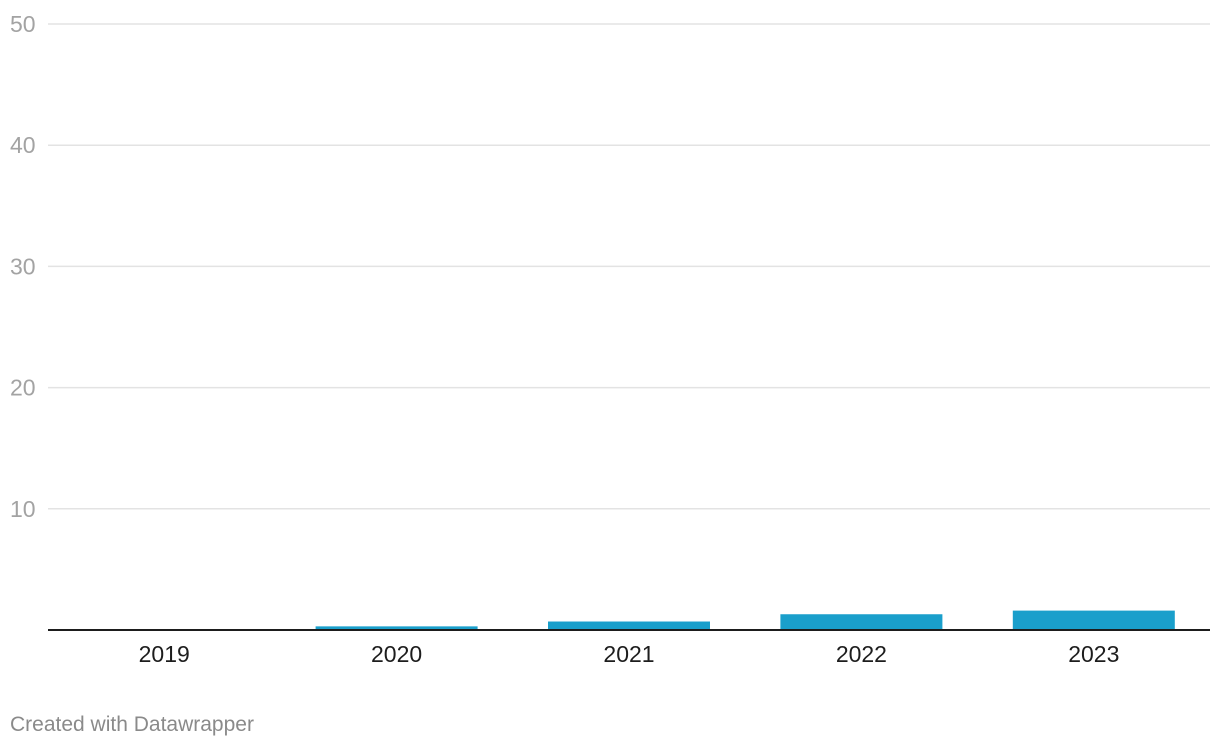 The height and width of the screenshot is (750, 1220). What do you see at coordinates (132, 724) in the screenshot?
I see `datawrapper-credit: Created with Datawrapper` at bounding box center [132, 724].